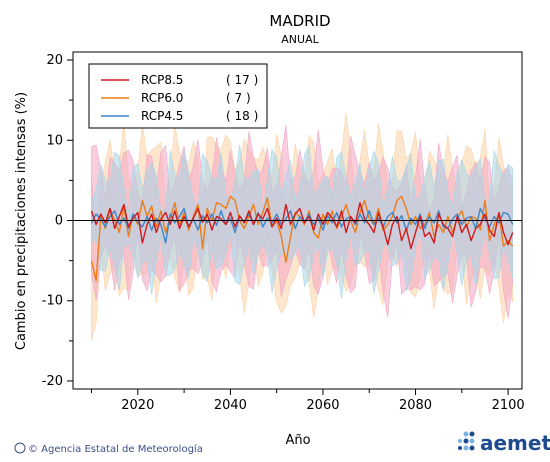 This screenshot has height=462, width=550. Describe the element at coordinates (54, 140) in the screenshot. I see `y-tick-label: 10` at that location.